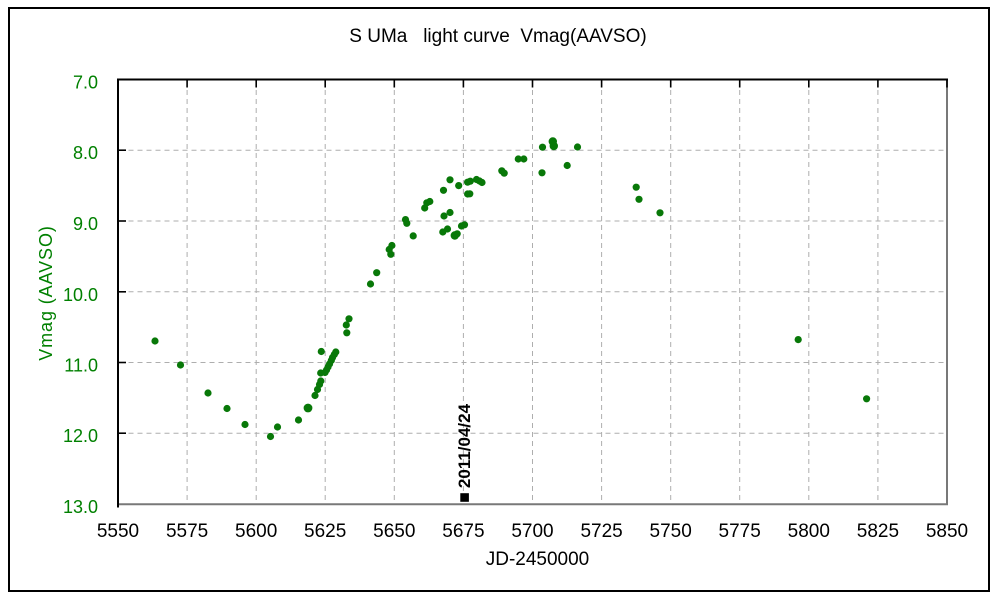 The width and height of the screenshot is (1000, 600). I want to click on svg-text: 5625, so click(325, 531).